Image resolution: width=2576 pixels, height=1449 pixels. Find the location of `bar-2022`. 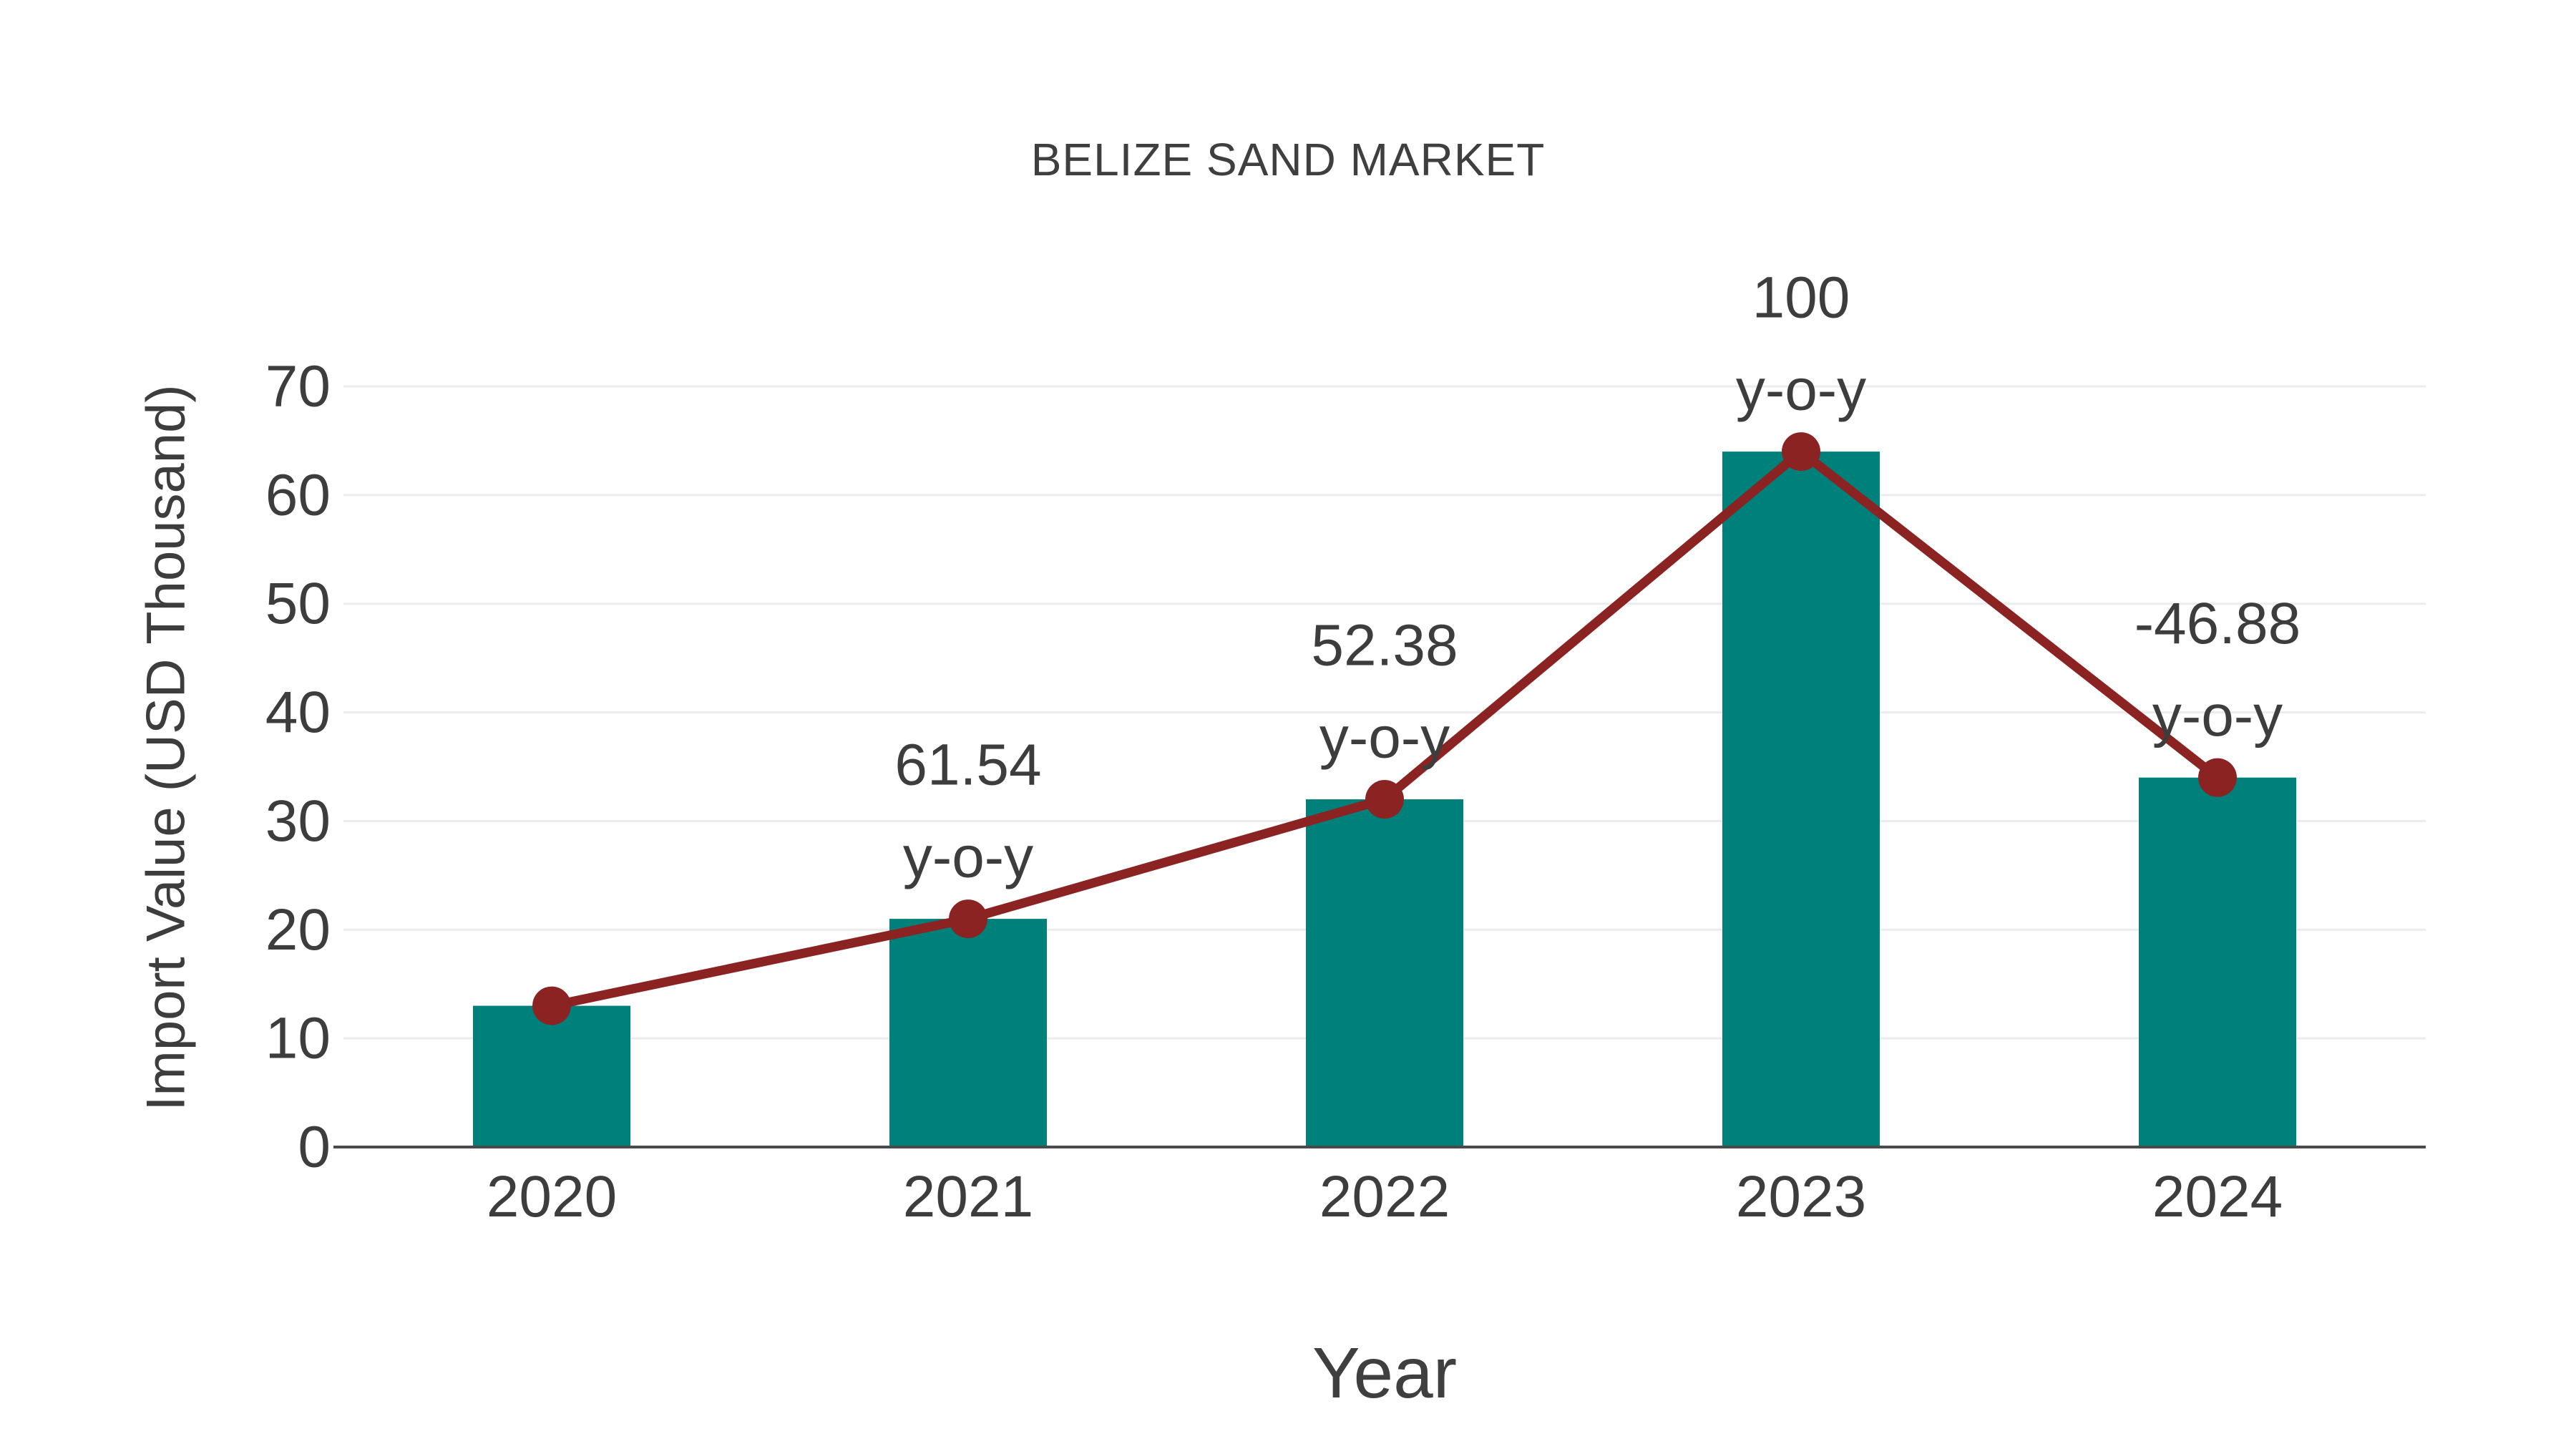

bar-2022 is located at coordinates (1384, 973).